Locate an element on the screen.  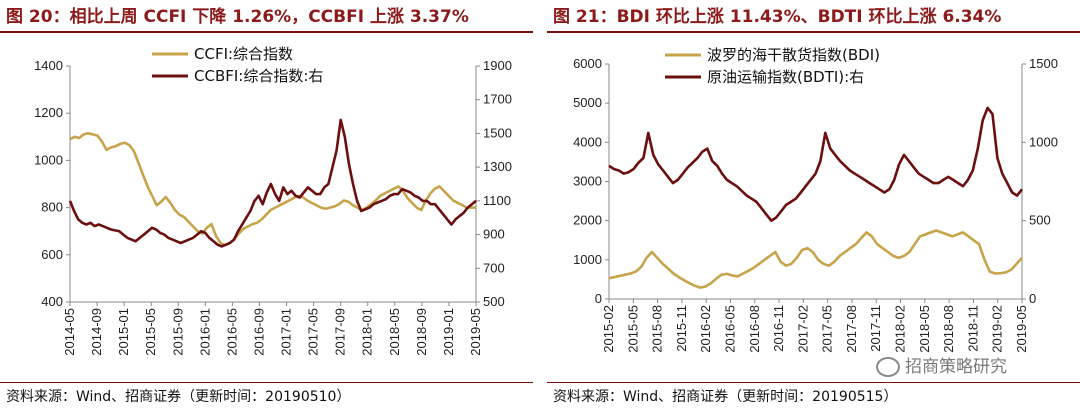
y-left-tick-label: 3000 is located at coordinates (587, 181).